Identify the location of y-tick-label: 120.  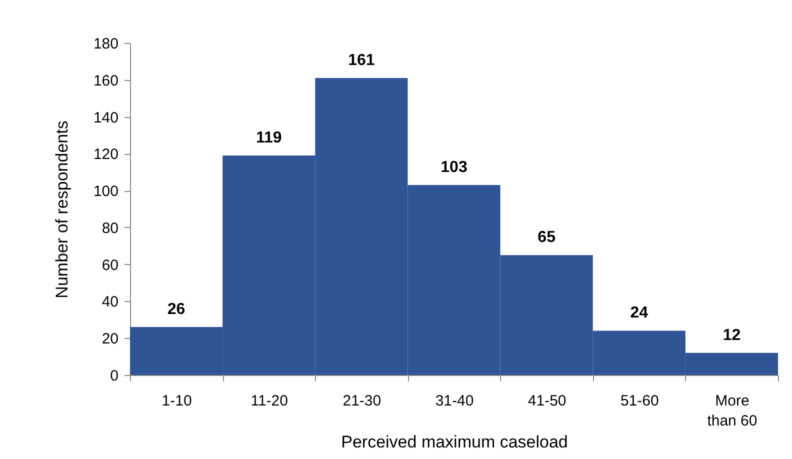
(105, 155).